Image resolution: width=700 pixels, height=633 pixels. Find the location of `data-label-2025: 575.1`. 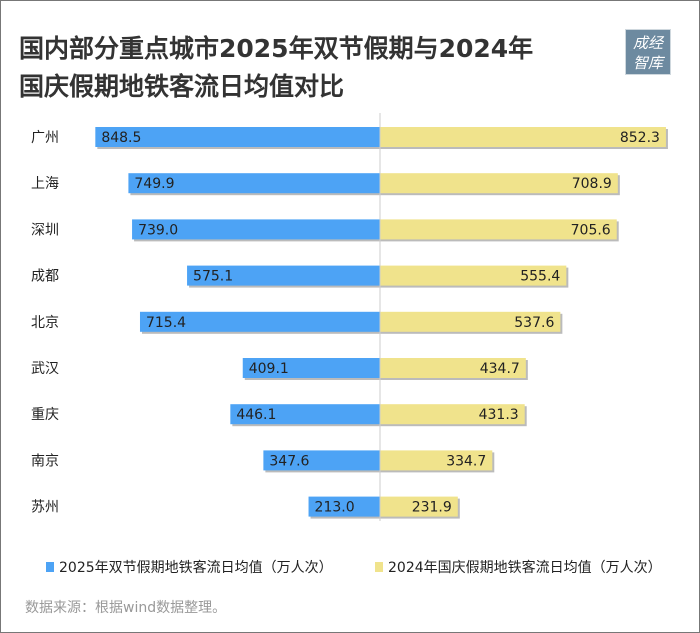

data-label-2025: 575.1 is located at coordinates (213, 277).